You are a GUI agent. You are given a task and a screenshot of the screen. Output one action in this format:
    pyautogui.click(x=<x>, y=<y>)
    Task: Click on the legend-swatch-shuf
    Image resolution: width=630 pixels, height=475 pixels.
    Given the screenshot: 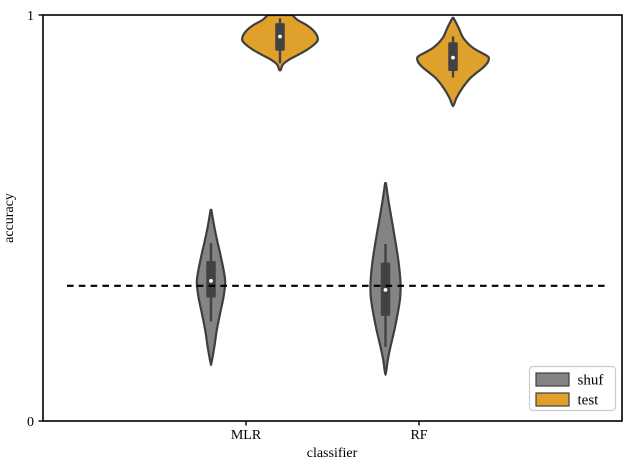 What is the action you would take?
    pyautogui.click(x=552, y=379)
    